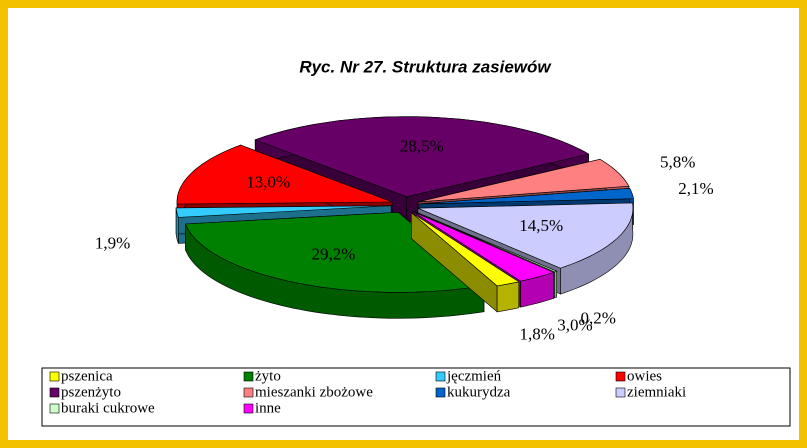 This screenshot has height=448, width=807. Describe the element at coordinates (108, 408) in the screenshot. I see `legend-label: buraki cukrowe` at that location.